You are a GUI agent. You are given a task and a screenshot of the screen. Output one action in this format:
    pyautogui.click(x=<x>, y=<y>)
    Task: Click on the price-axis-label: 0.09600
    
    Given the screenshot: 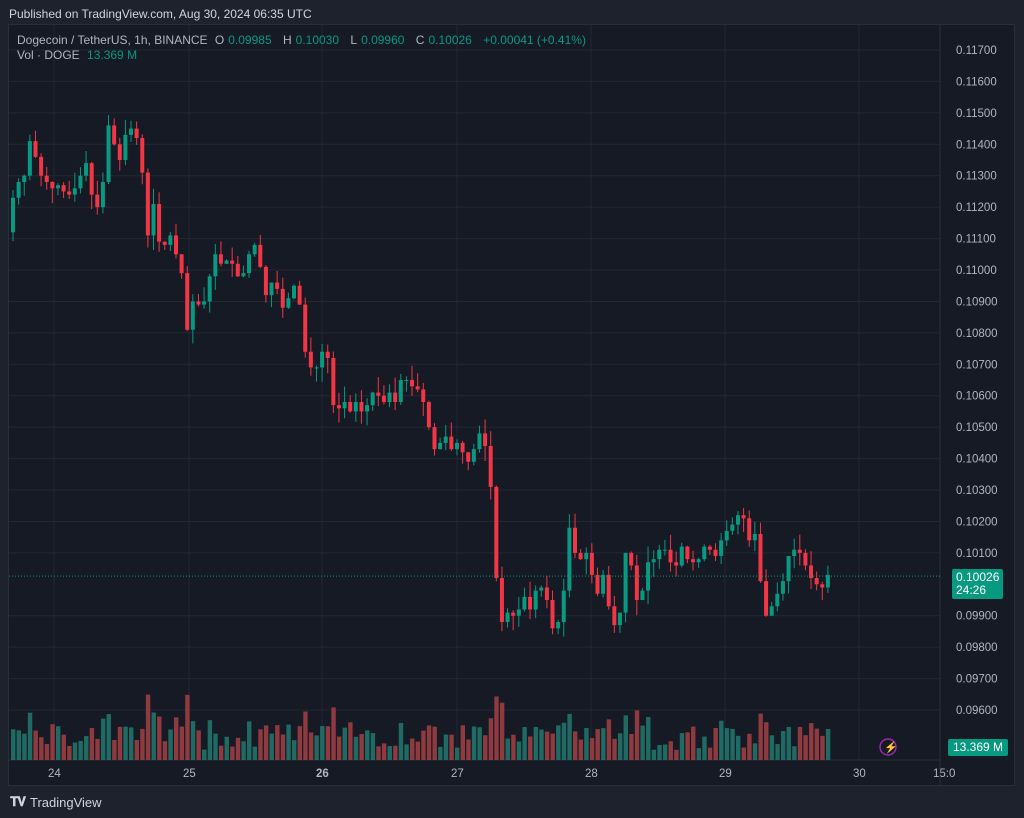 What is the action you would take?
    pyautogui.click(x=977, y=711)
    